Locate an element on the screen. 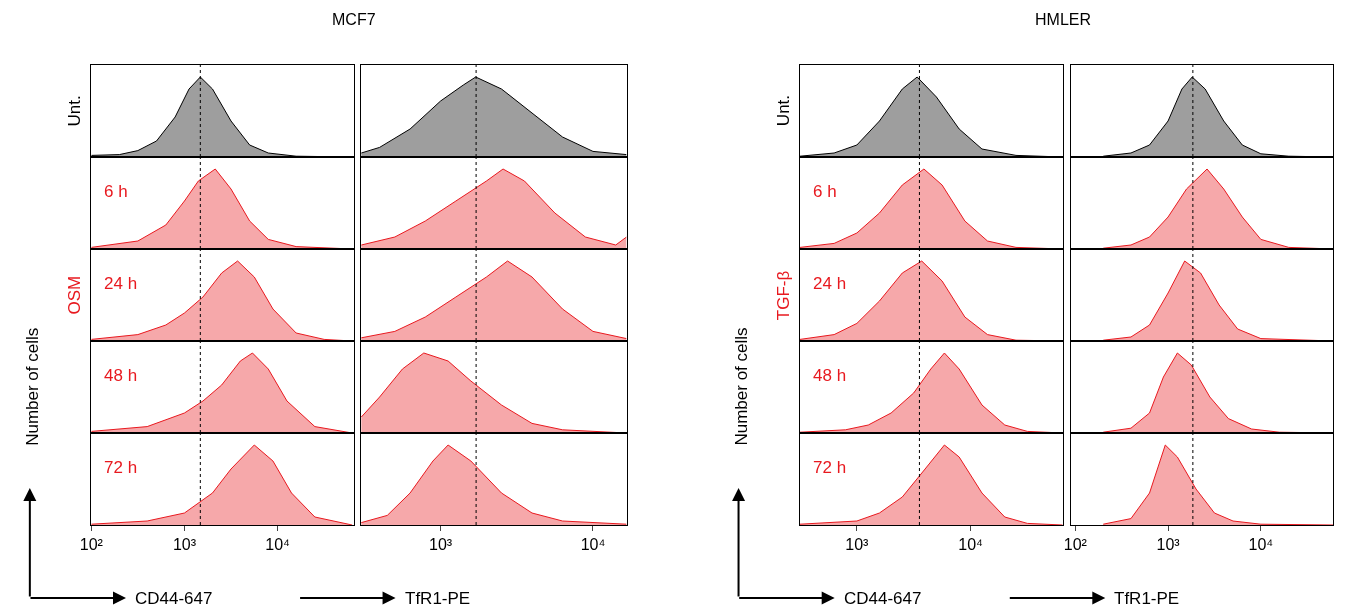 The height and width of the screenshot is (609, 1362). text: TGF-β is located at coordinates (784, 295).